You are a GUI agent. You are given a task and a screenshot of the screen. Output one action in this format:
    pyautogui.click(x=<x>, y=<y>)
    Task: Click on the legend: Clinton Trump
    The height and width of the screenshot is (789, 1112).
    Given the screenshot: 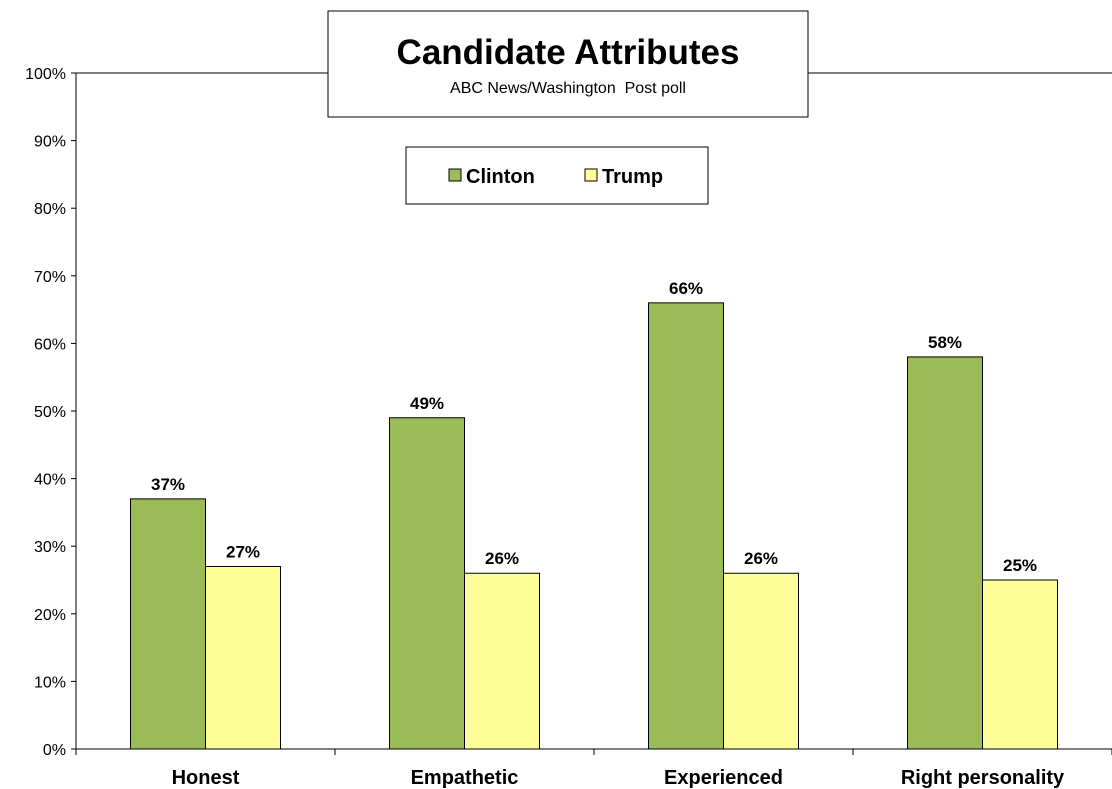 What is the action you would take?
    pyautogui.click(x=557, y=175)
    